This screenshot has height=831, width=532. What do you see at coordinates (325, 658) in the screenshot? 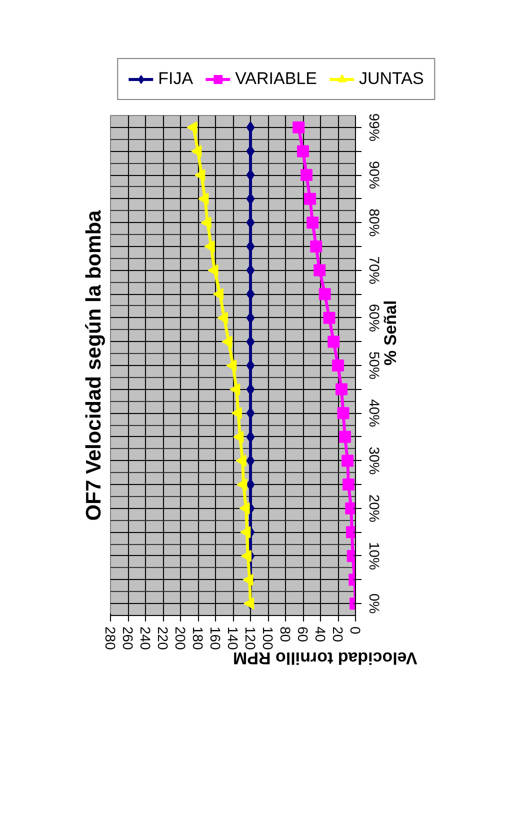
I see `x-axis-title: Velocidad tornillo RPM` at bounding box center [325, 658].